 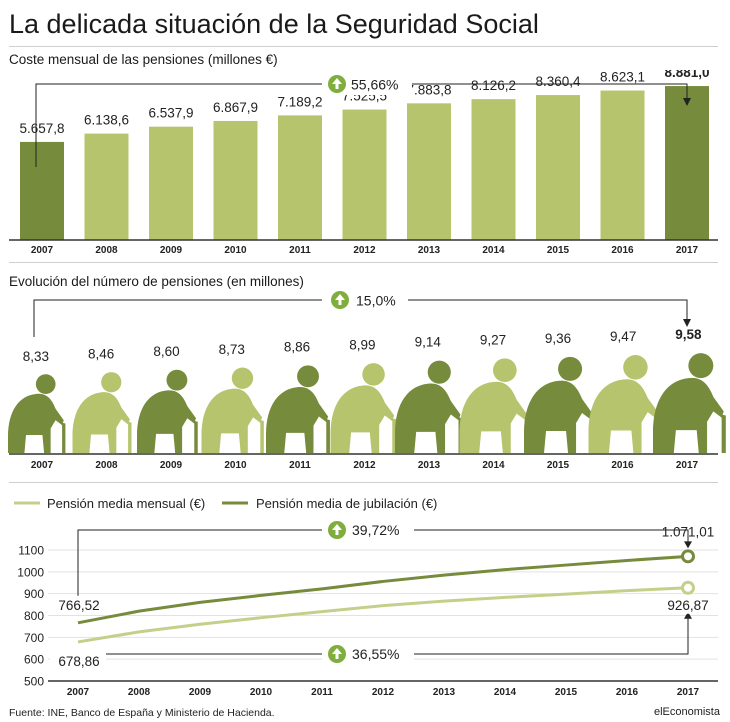 I want to click on bar-year-label: 2017, so click(x=687, y=250).